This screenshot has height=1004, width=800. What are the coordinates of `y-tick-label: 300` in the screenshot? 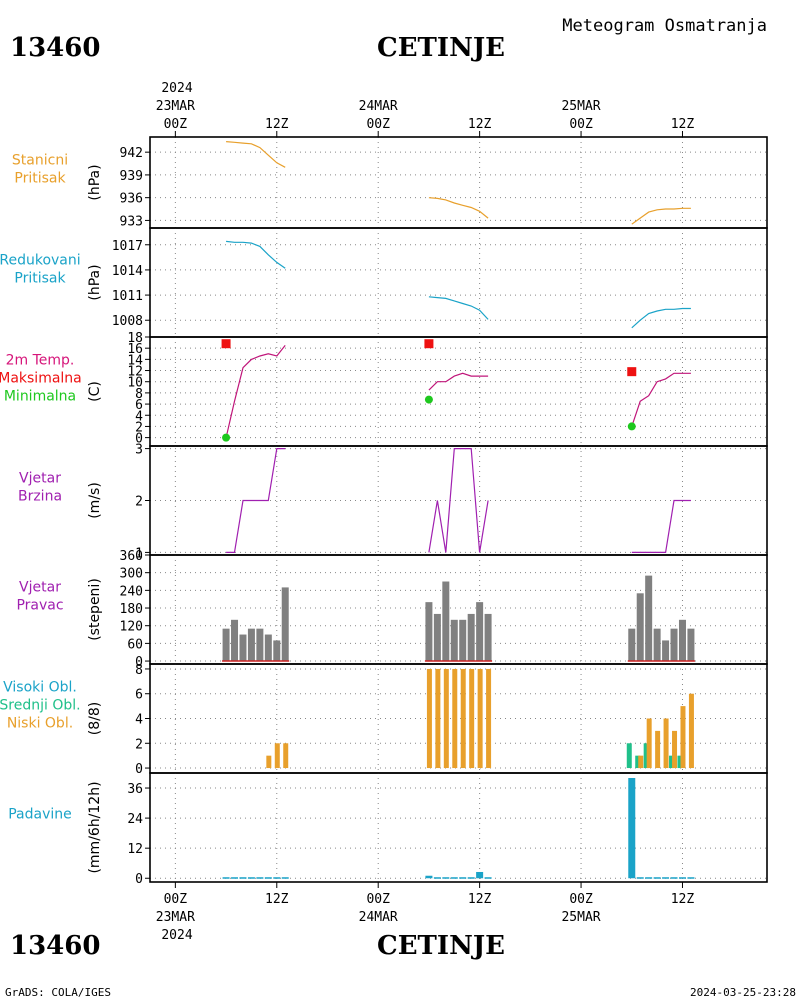 It's located at (131, 574).